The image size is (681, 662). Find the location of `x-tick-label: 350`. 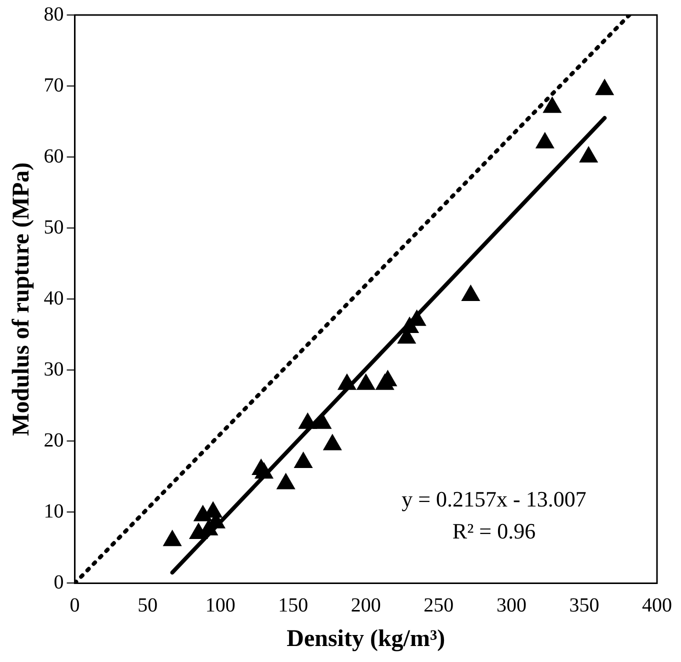

x-tick-label: 350 is located at coordinates (584, 605).